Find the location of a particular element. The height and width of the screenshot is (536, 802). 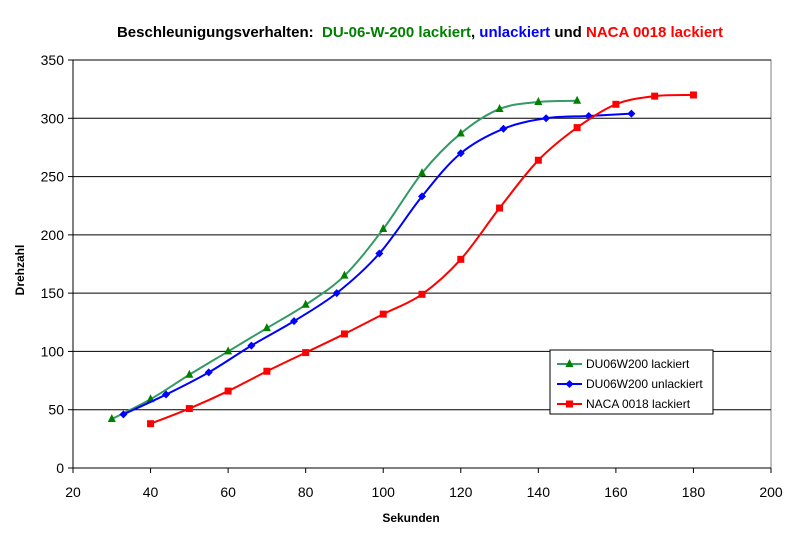

y-tick-label: 350 is located at coordinates (53, 60).